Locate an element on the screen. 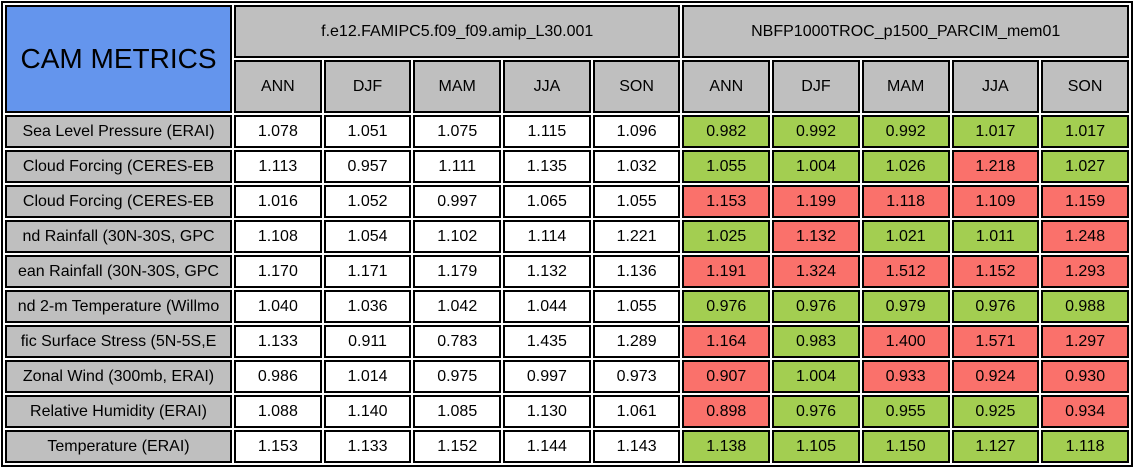  value-cell-model2: 0.979 is located at coordinates (905, 306).